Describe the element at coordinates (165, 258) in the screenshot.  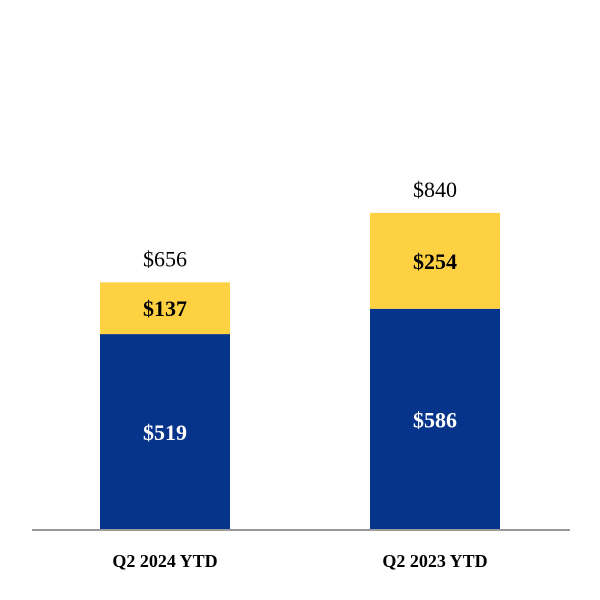
I see `total-label-1: $656` at that location.